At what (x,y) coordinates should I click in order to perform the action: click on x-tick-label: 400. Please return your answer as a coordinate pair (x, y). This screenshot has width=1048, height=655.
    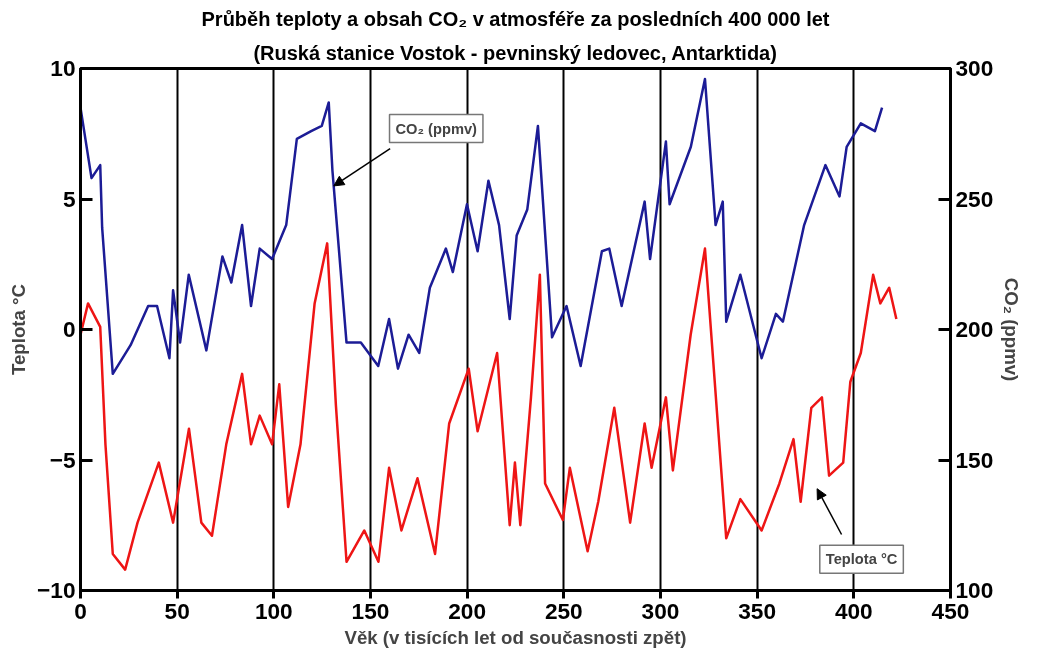
    Looking at the image, I should click on (853, 610).